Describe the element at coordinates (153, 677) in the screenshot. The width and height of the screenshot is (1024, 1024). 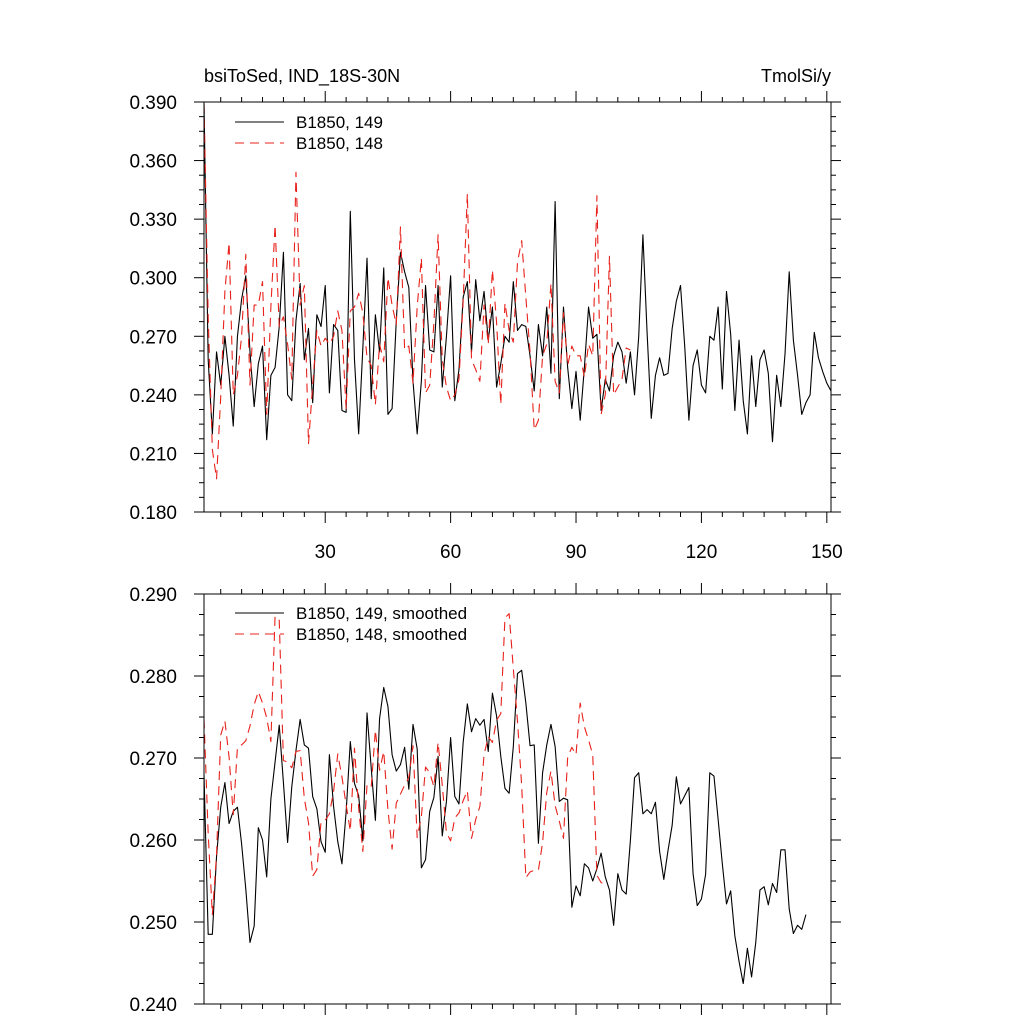
I see `bottom-y-tick-label: 0.280` at that location.